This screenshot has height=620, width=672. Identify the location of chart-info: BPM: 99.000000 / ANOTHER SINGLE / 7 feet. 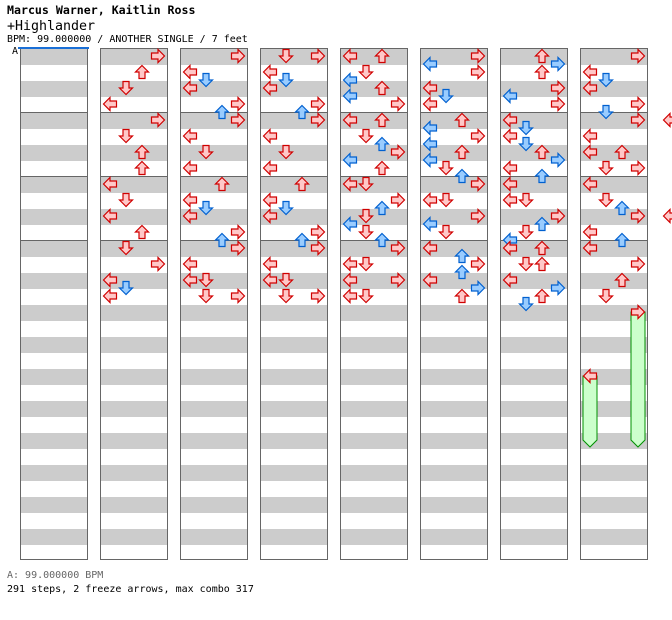
(127, 39).